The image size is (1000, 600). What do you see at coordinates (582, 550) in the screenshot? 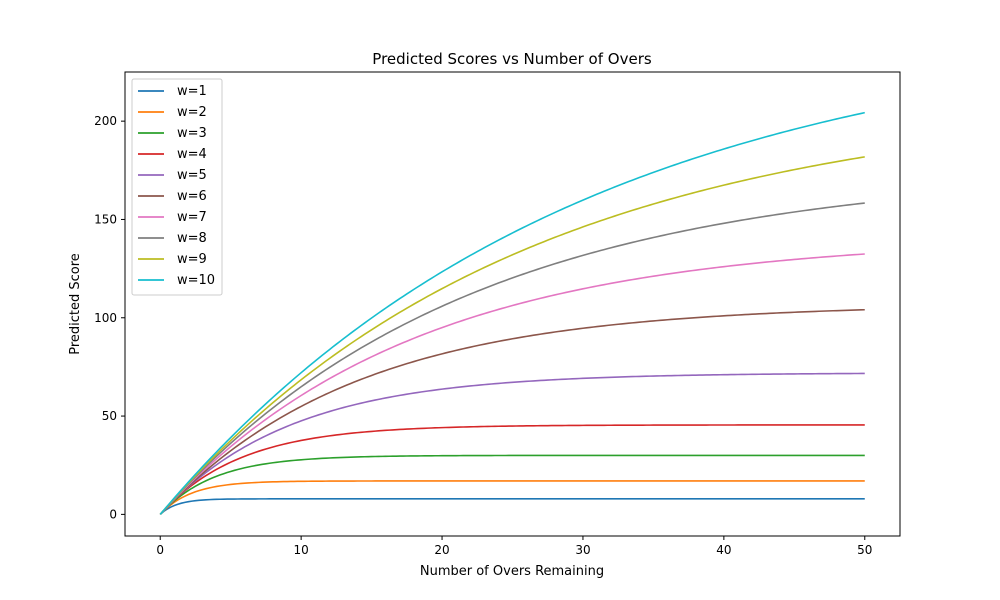
I see `x-tick-label: 30` at bounding box center [582, 550].